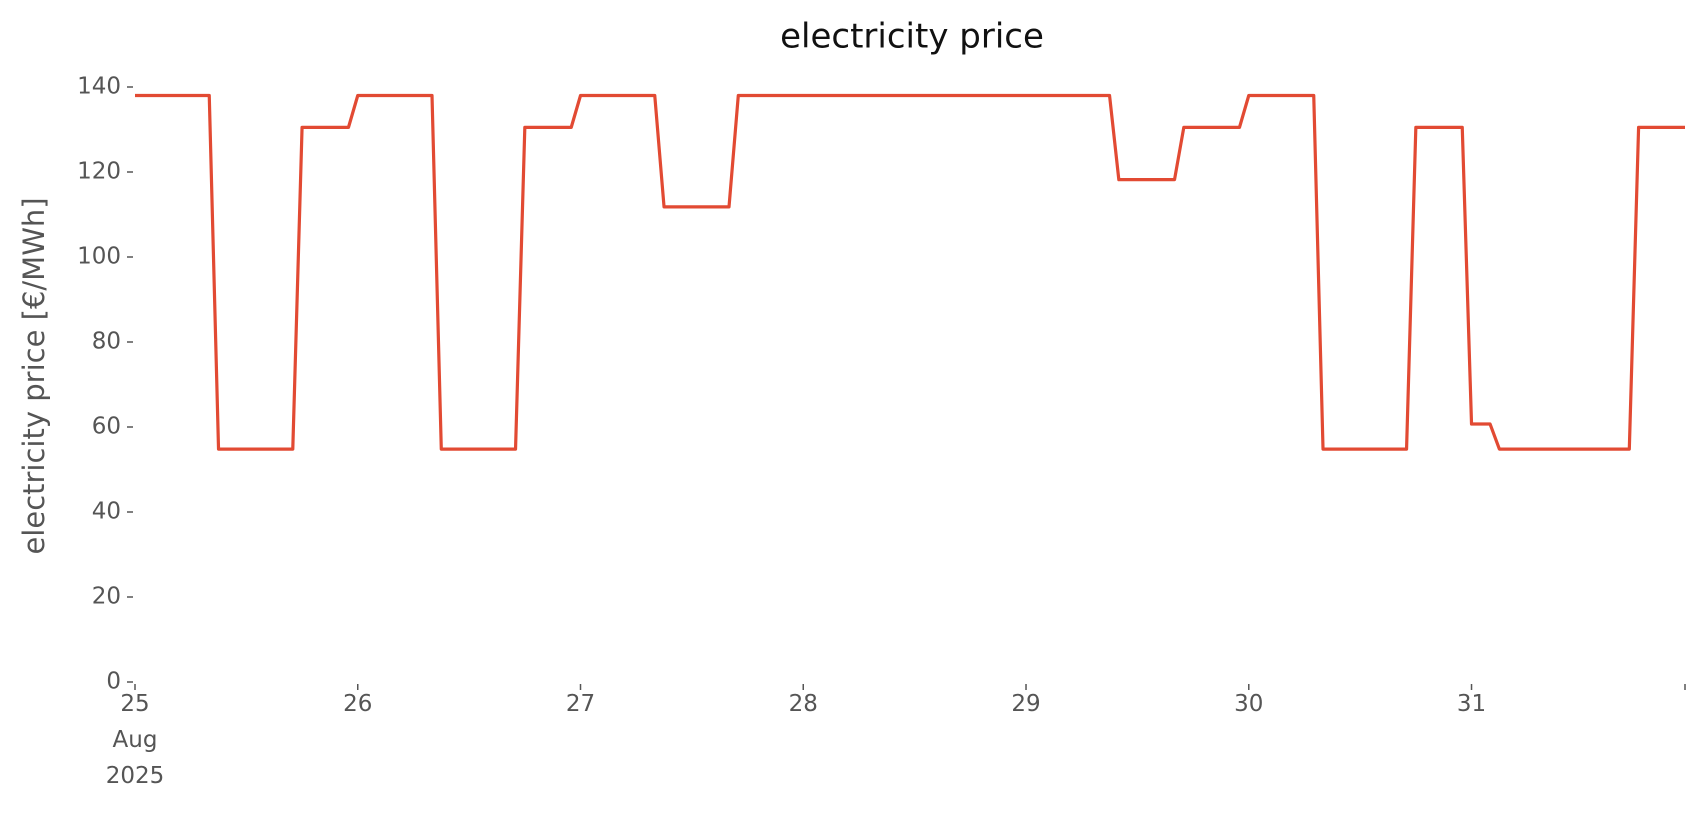 This screenshot has width=1706, height=815. I want to click on y-tick-label: 0, so click(113, 682).